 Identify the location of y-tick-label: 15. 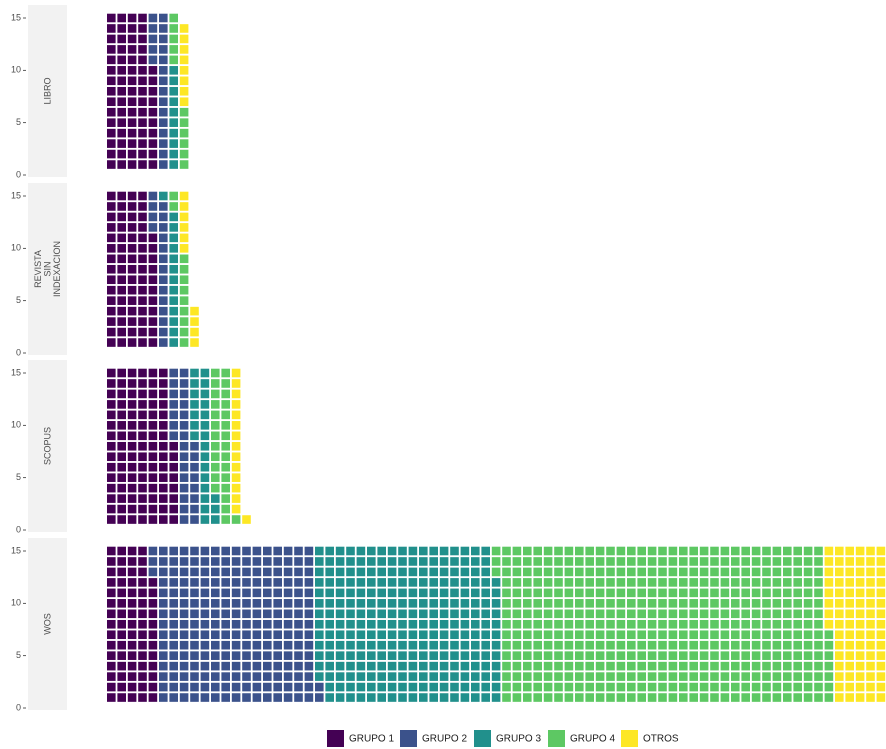
(16, 372).